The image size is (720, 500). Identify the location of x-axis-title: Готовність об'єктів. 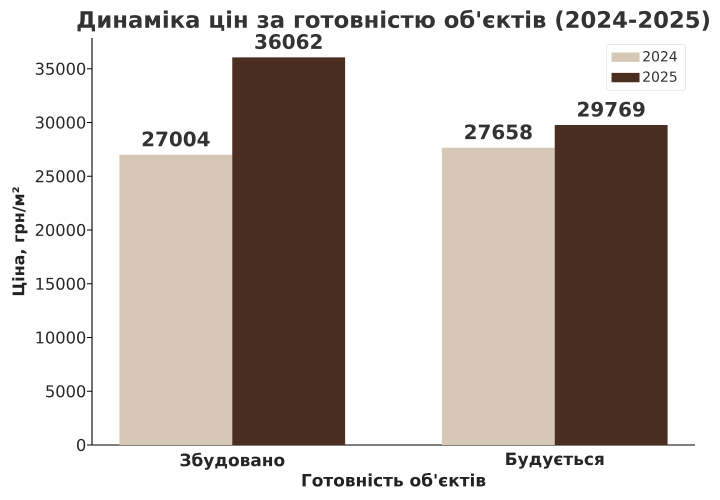
(394, 479).